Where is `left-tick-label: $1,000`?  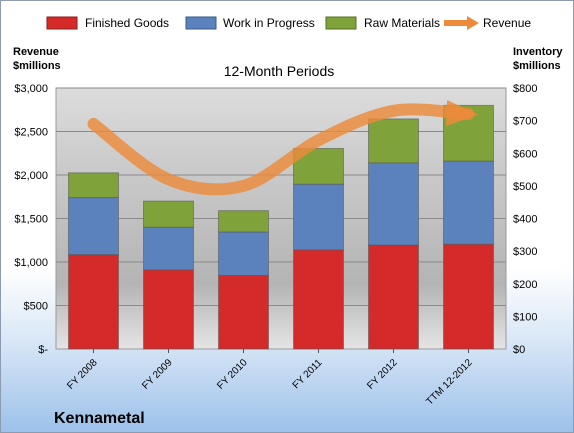 left-tick-label: $1,000 is located at coordinates (31, 263).